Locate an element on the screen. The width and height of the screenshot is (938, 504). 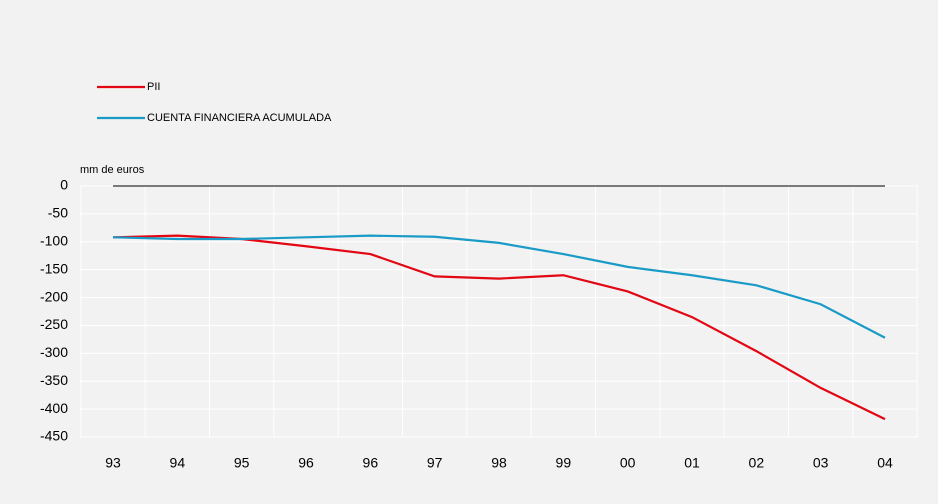
y-tick-label: -200 is located at coordinates (54, 296).